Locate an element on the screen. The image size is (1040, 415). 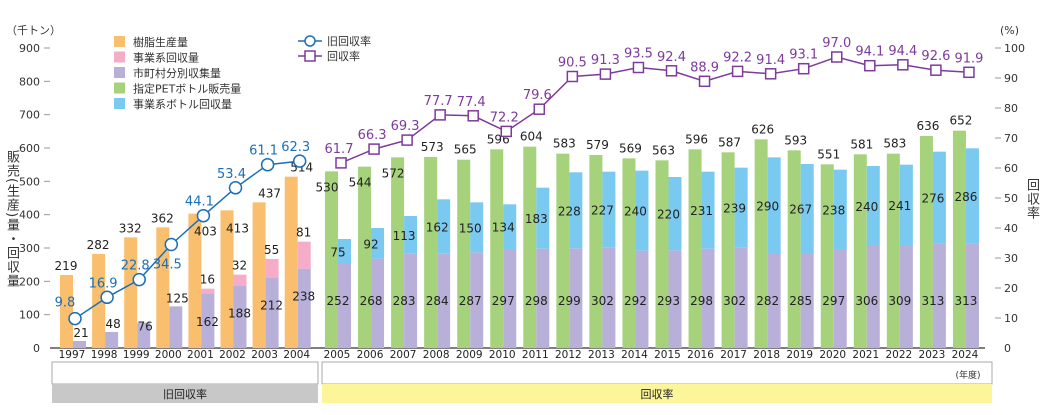
legend-old-rate-marker is located at coordinates (310, 41).